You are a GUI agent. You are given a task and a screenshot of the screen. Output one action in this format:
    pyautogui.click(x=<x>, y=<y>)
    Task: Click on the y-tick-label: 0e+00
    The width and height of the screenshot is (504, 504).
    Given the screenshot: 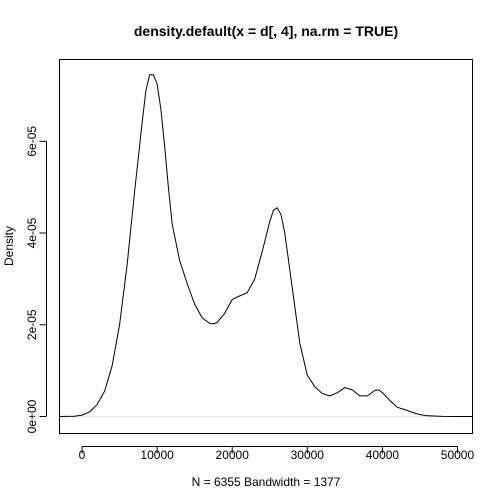 What is the action you would take?
    pyautogui.click(x=32, y=416)
    